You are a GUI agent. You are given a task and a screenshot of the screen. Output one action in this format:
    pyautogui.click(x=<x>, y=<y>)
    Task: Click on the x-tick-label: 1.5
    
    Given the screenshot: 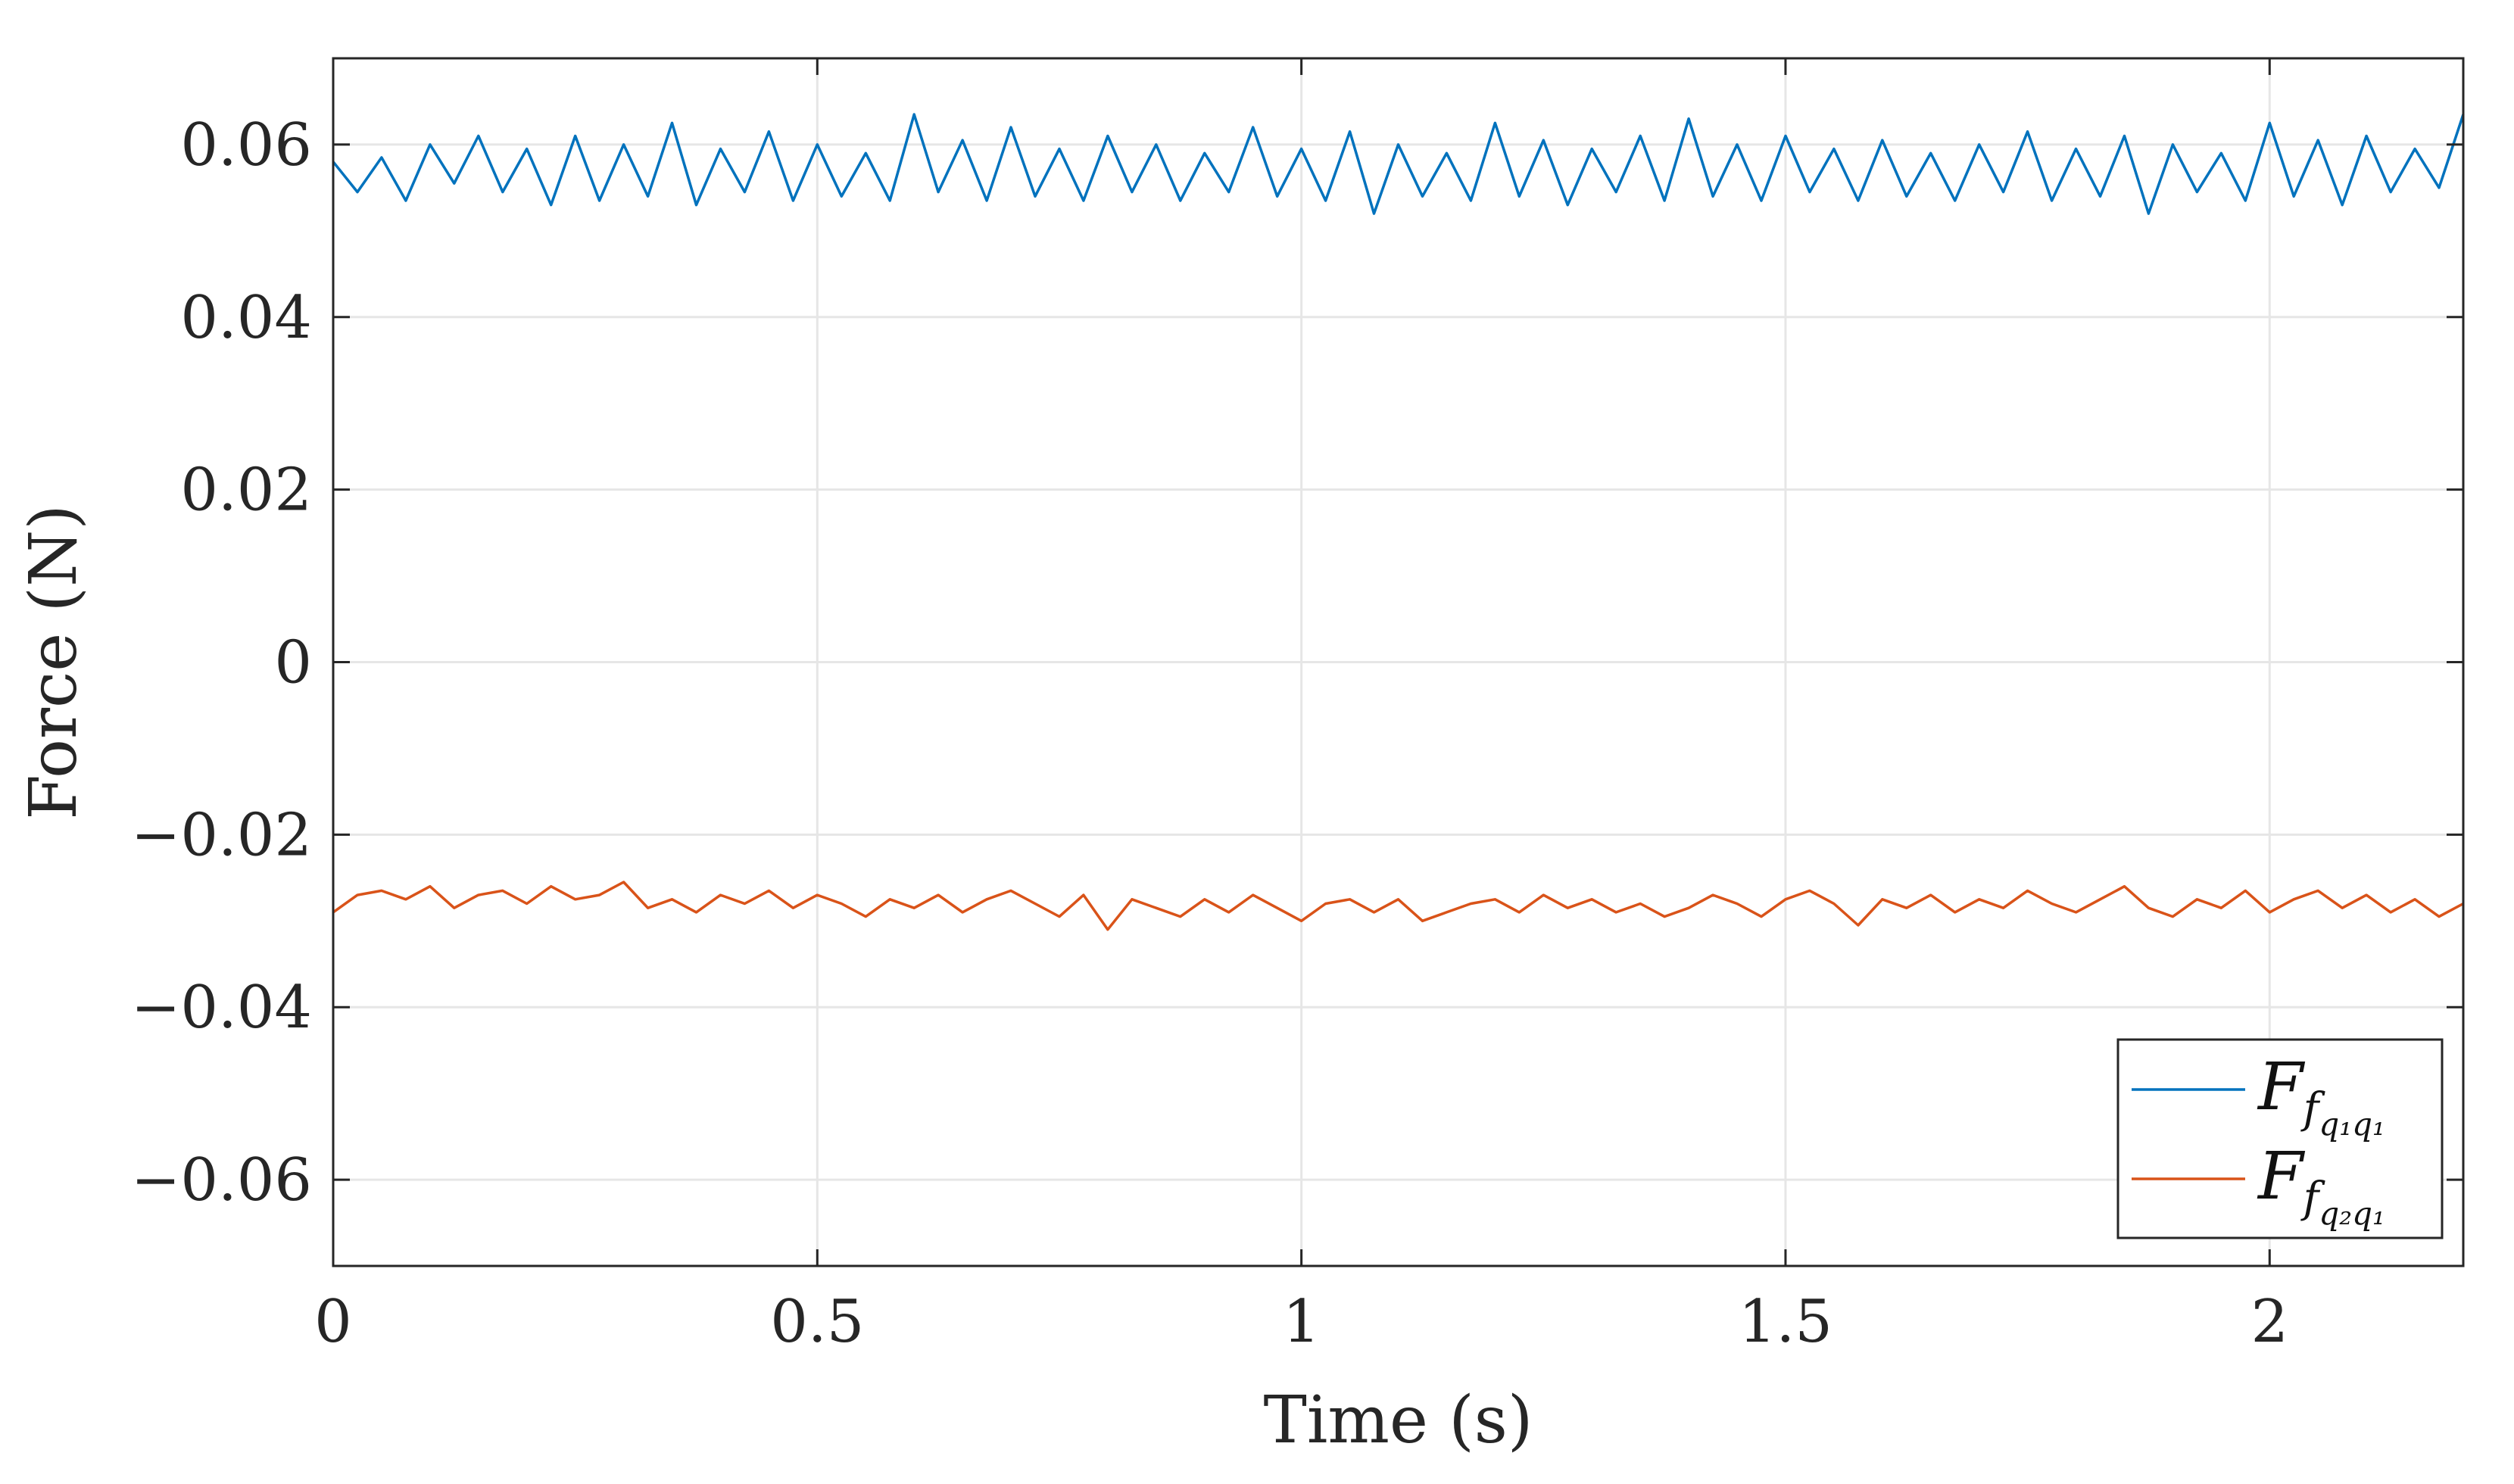 What is the action you would take?
    pyautogui.click(x=1786, y=1322)
    